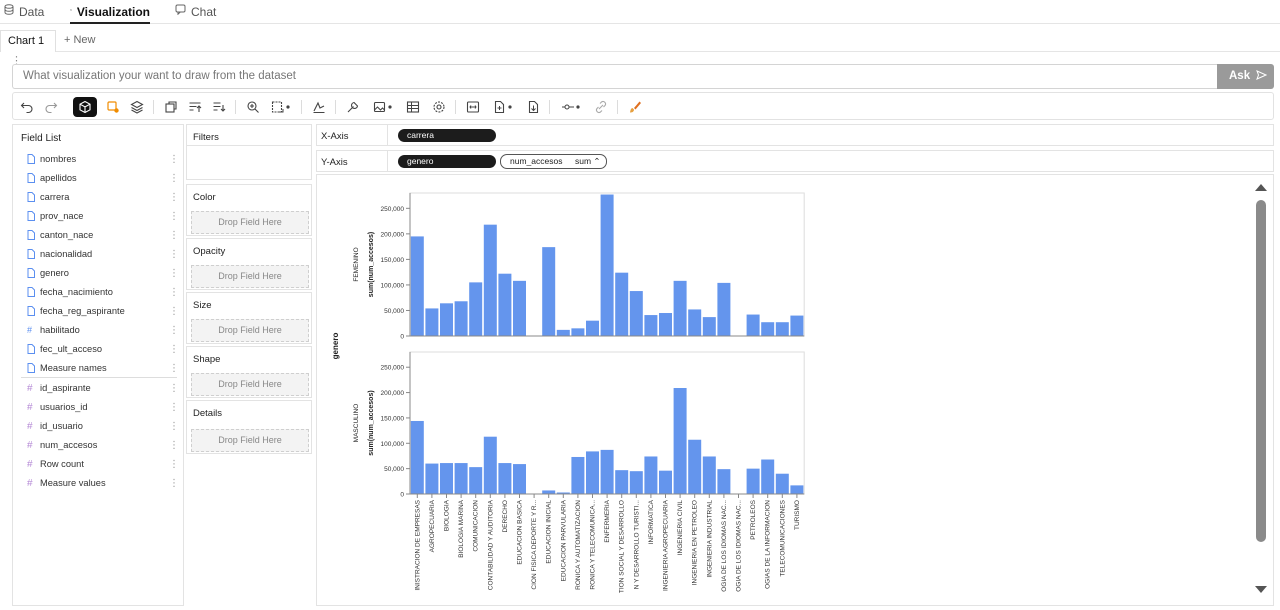  Describe the element at coordinates (709, 539) in the screenshot. I see `x-tick-label: INGENIERIA INDUSTRIAL` at that location.